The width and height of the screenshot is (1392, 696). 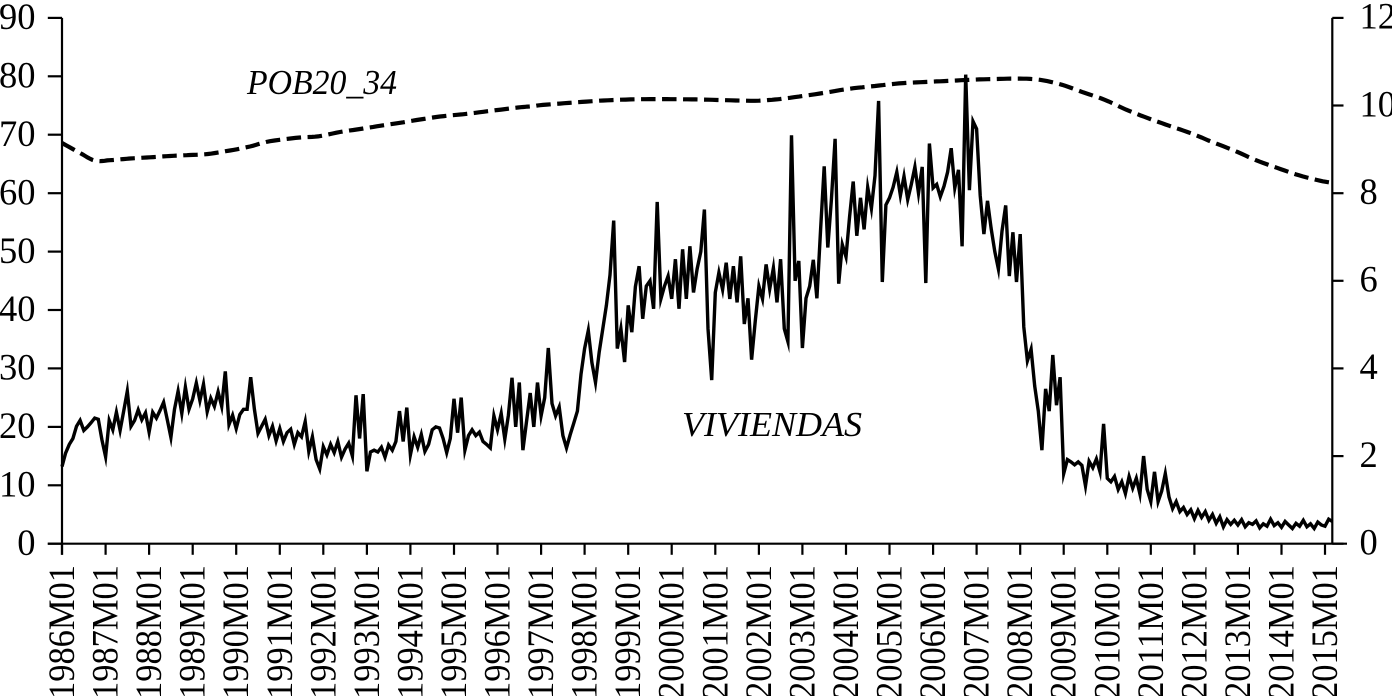 What do you see at coordinates (322, 630) in the screenshot?
I see `svg-text: 1992M01` at bounding box center [322, 630].